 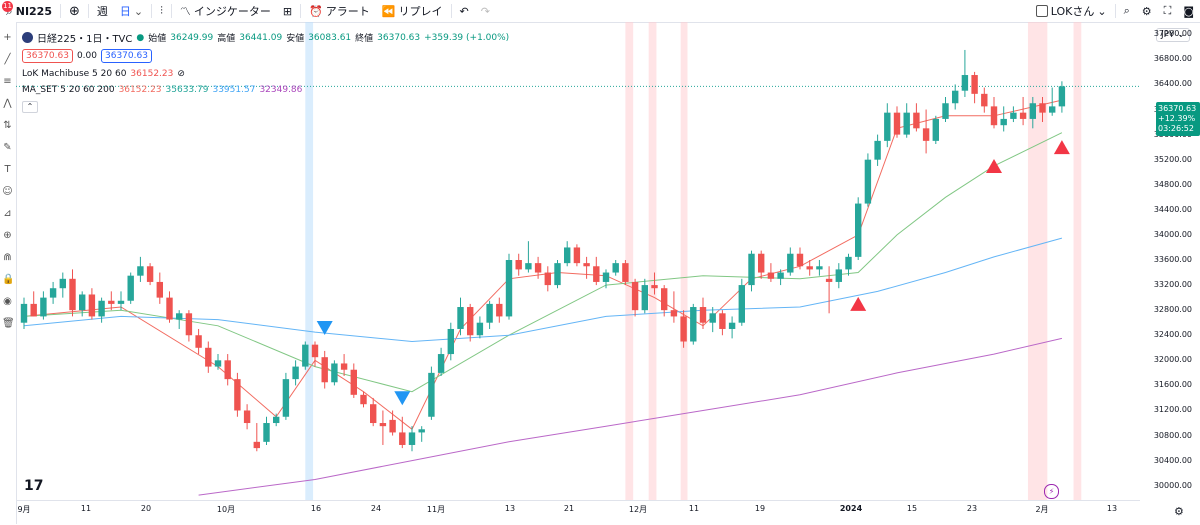 What do you see at coordinates (8, 279) in the screenshot?
I see `lock-icon: 🔒` at bounding box center [8, 279].